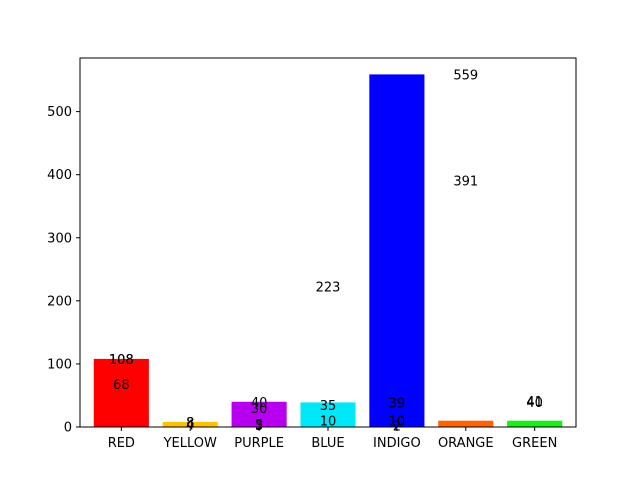 Image resolution: width=640 pixels, height=480 pixels. I want to click on data-label-orange: 391, so click(465, 181).